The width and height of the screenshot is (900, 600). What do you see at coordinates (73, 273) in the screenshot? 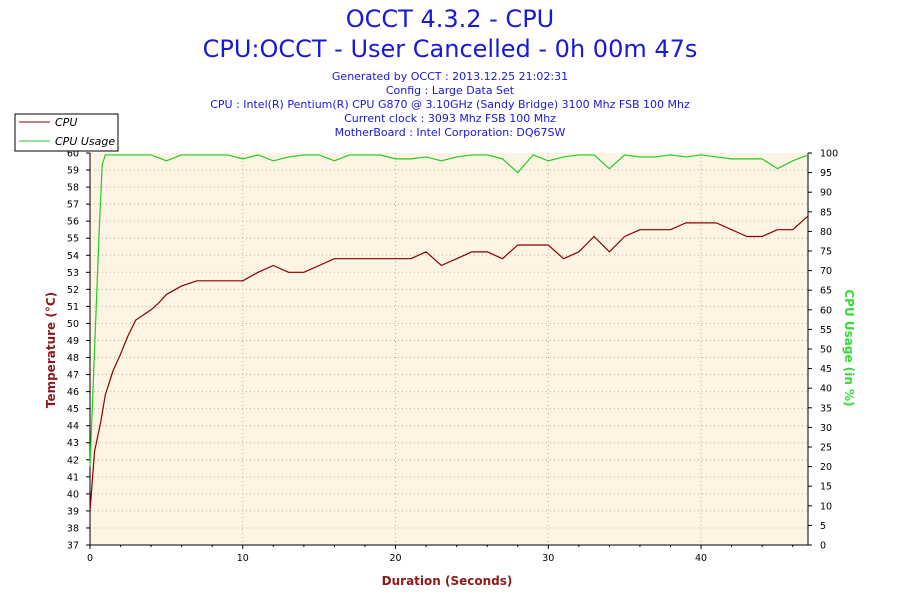
I see `y-tick-label: 53` at bounding box center [73, 273].